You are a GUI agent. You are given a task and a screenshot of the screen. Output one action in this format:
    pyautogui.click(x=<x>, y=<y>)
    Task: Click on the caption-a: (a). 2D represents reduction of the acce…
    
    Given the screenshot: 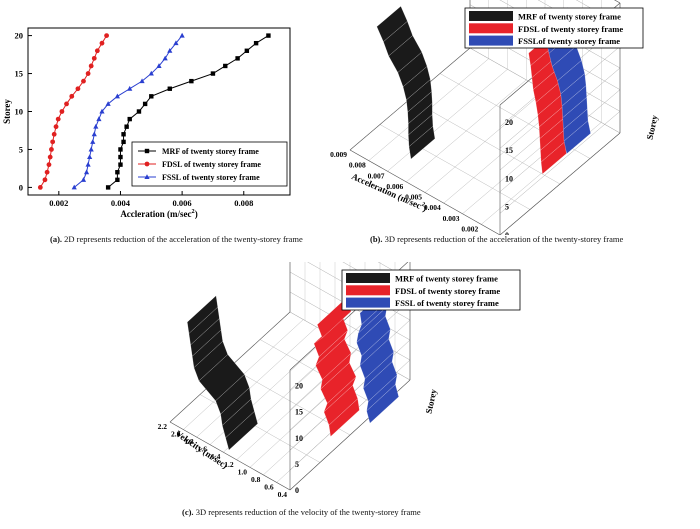 What is the action you would take?
    pyautogui.click(x=176, y=239)
    